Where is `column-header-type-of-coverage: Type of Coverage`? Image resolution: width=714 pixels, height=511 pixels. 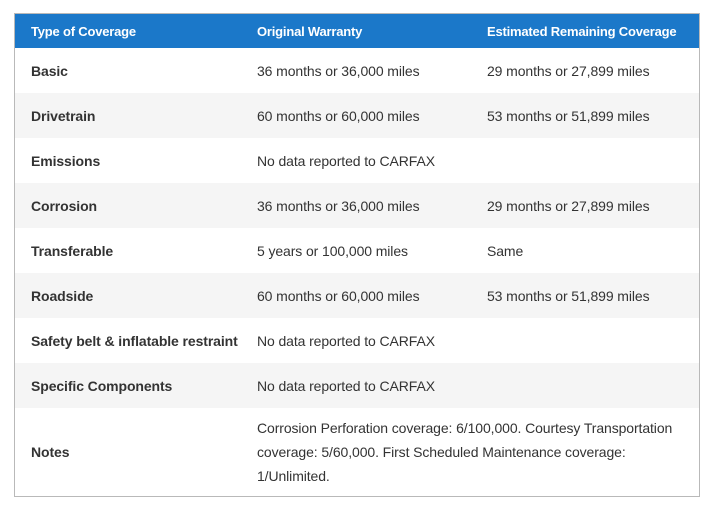
column-header-type-of-coverage: Type of Coverage is located at coordinates (128, 31).